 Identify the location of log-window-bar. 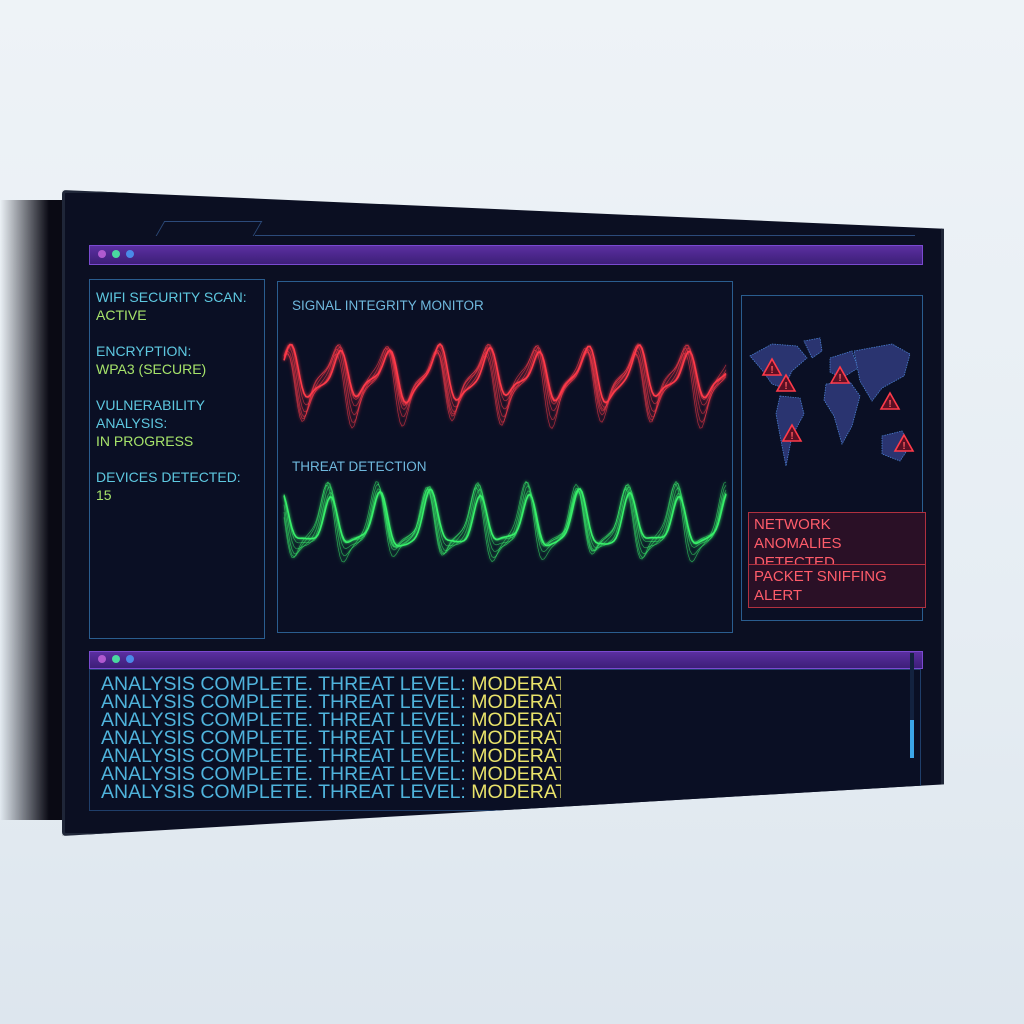
(506, 660).